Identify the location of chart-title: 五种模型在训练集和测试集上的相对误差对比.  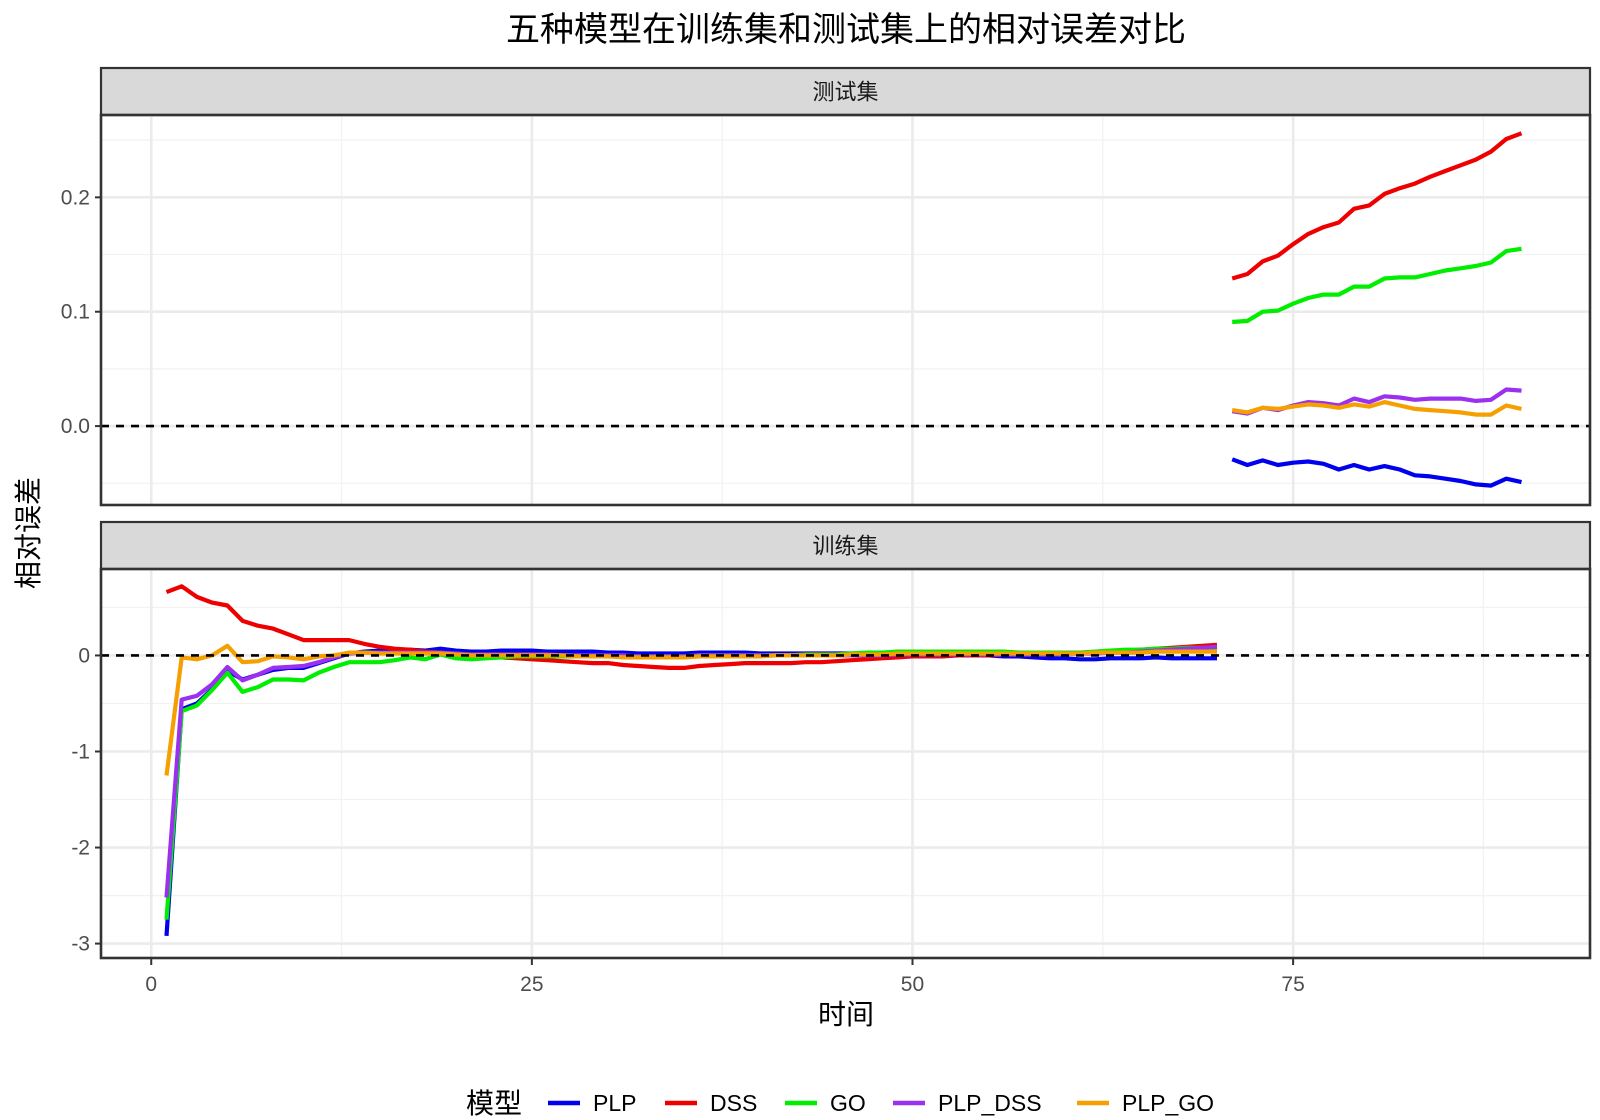
(846, 30).